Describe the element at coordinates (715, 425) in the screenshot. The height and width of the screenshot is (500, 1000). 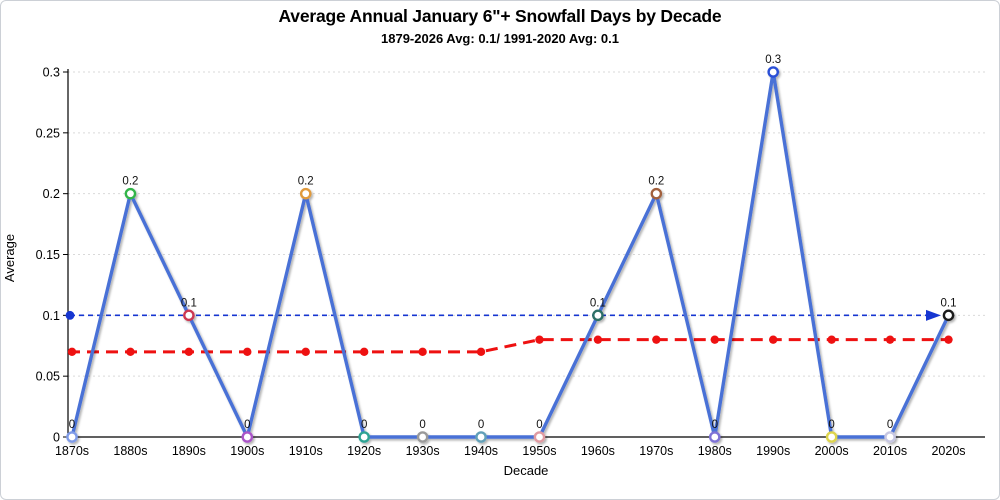
I see `point-label-1980s: 0` at that location.